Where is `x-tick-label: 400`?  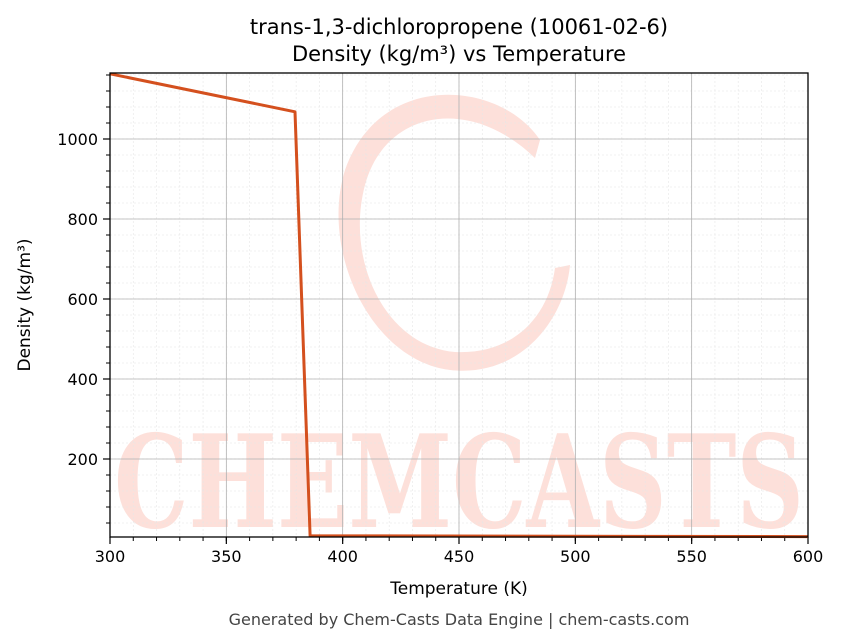
x-tick-label: 400 is located at coordinates (342, 556).